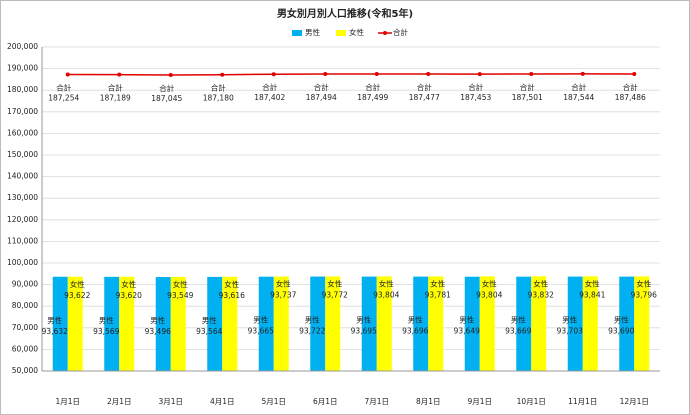  I want to click on y-tick-label: 160,000, so click(22, 132).